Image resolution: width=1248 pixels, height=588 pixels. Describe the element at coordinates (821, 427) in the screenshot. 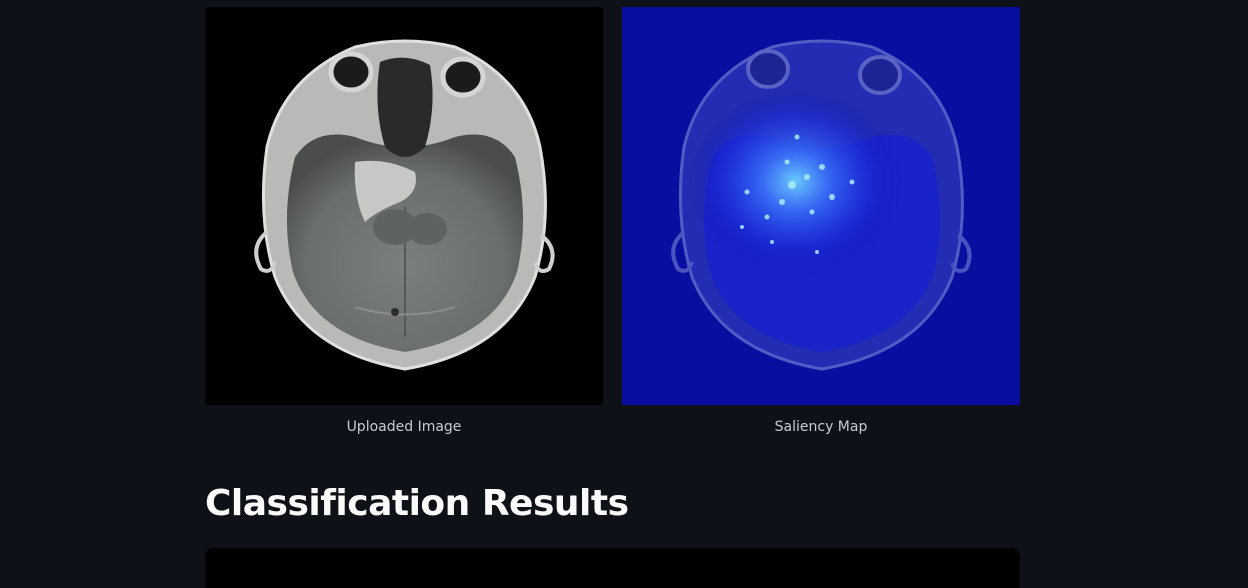

I see `saliency-map-caption: Saliency Map` at that location.